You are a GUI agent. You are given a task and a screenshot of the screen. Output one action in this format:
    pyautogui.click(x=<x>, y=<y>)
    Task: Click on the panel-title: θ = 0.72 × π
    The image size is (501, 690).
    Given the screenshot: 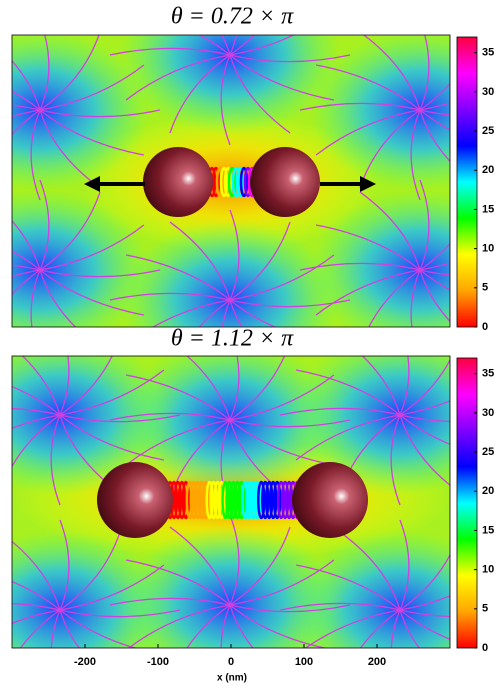 What is the action you would take?
    pyautogui.click(x=232, y=17)
    